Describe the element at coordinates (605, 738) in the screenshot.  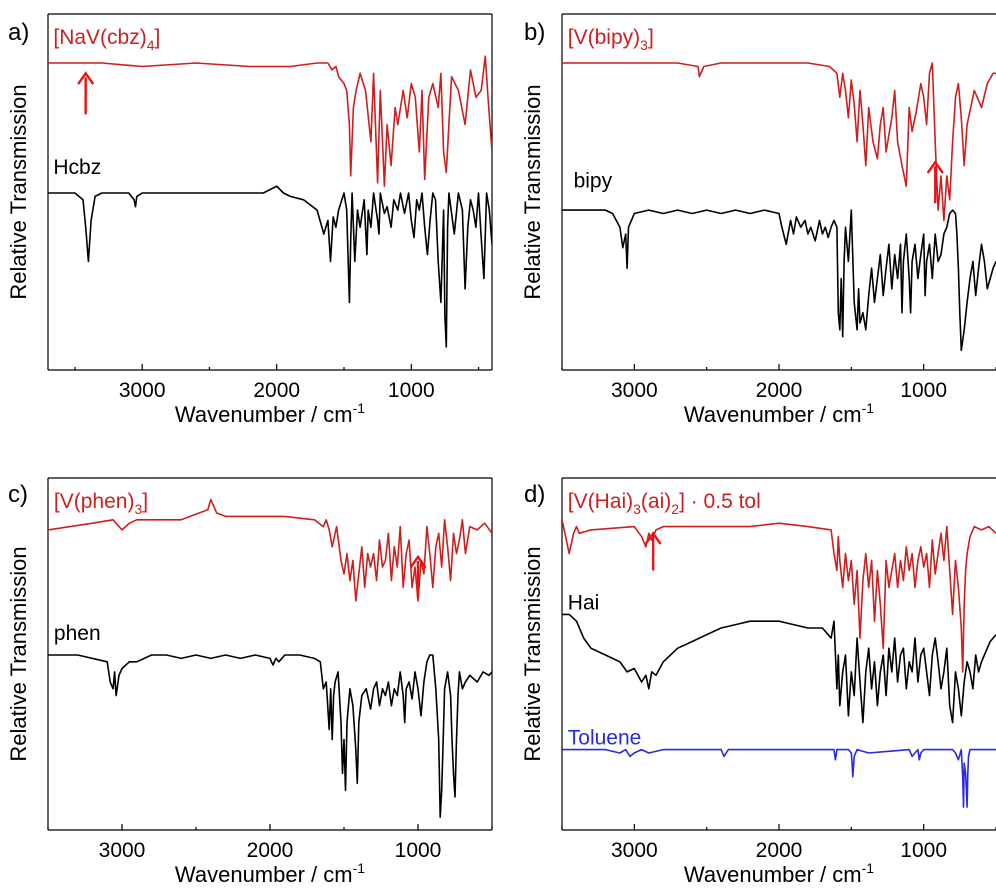
I see `series-label: Toluene` at that location.